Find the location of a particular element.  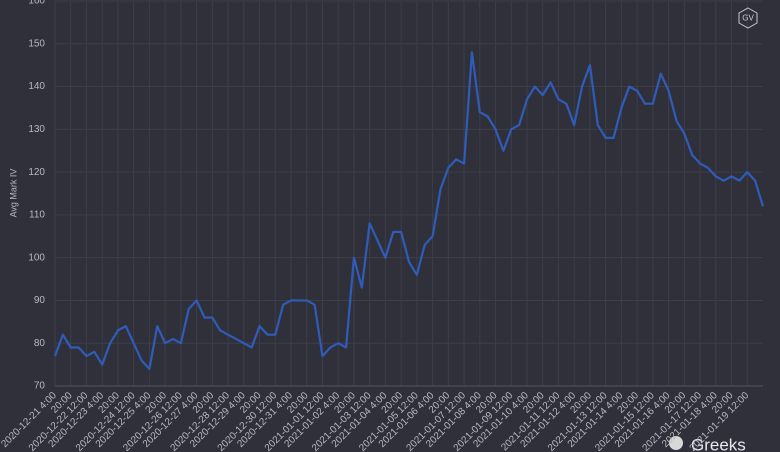

y-tick-label: 80 is located at coordinates (40, 343).